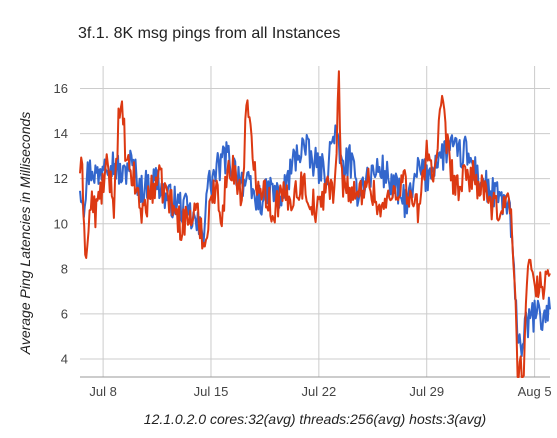  What do you see at coordinates (209, 33) in the screenshot?
I see `chart-title: 3f.1. 8K msg pings from all Instances` at bounding box center [209, 33].